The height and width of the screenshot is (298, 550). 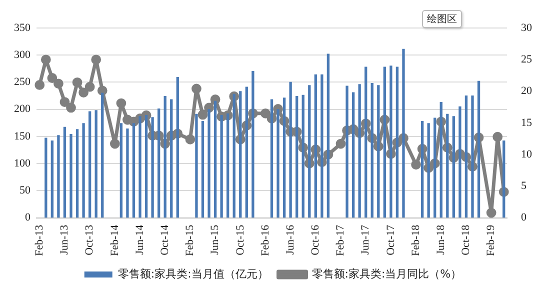 What do you see at coordinates (441, 239) in the screenshot?
I see `x-tick-label: Jun-18` at bounding box center [441, 239].